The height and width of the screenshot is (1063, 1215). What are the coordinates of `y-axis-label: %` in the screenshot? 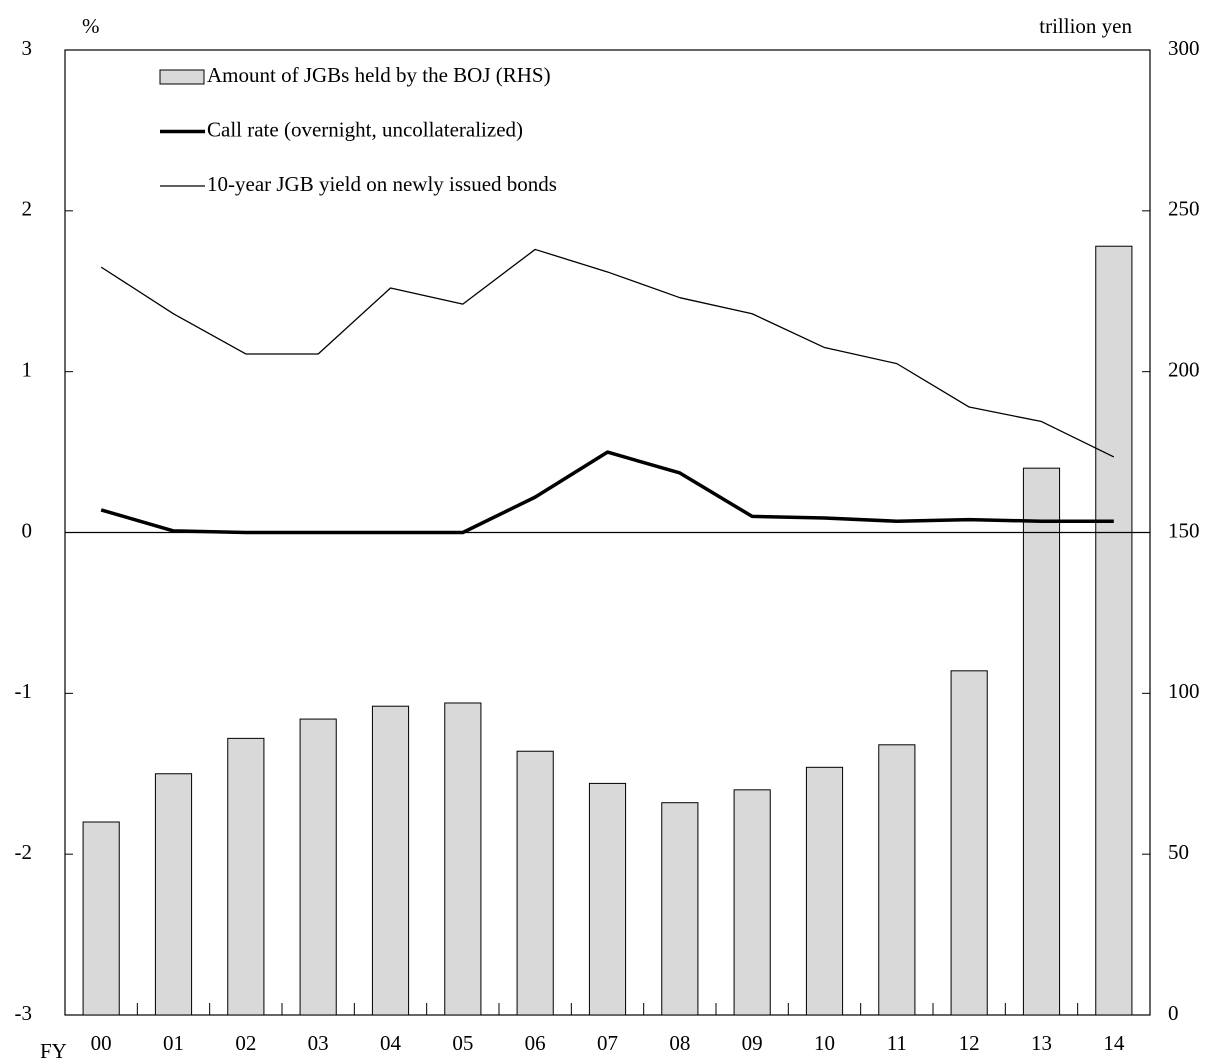 It's located at (91, 26).